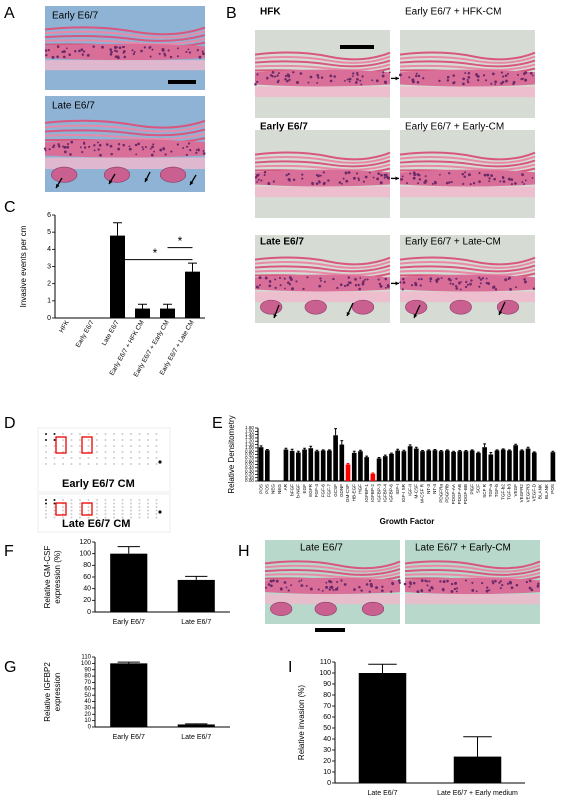 The width and height of the screenshot is (563, 800). Describe the element at coordinates (104, 460) in the screenshot. I see `blot-image` at that location.